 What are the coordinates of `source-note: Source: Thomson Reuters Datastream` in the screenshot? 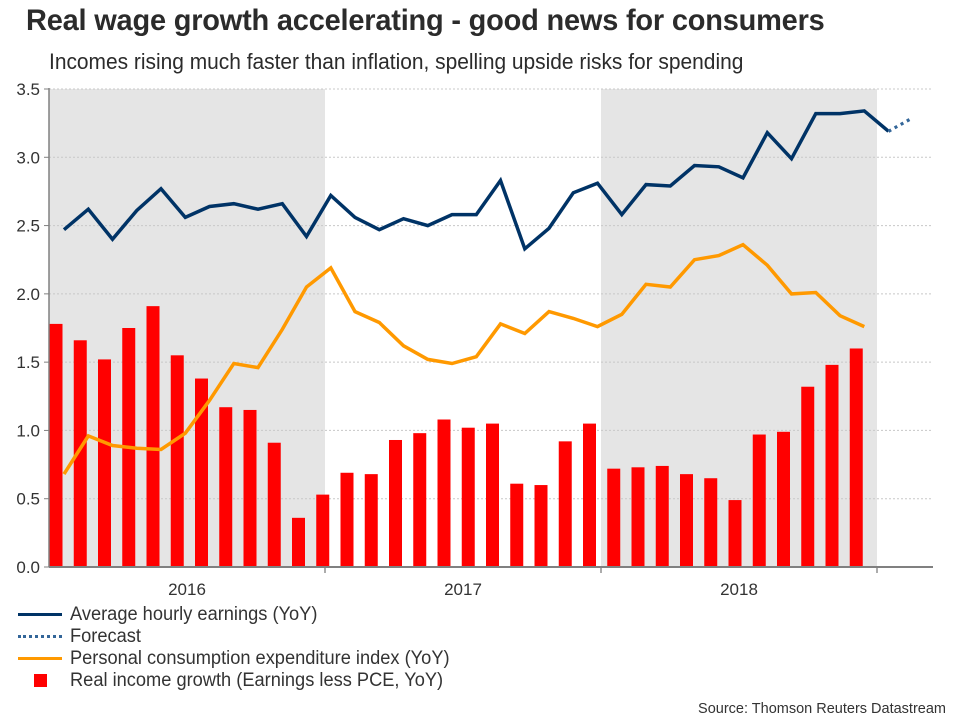 It's located at (822, 709).